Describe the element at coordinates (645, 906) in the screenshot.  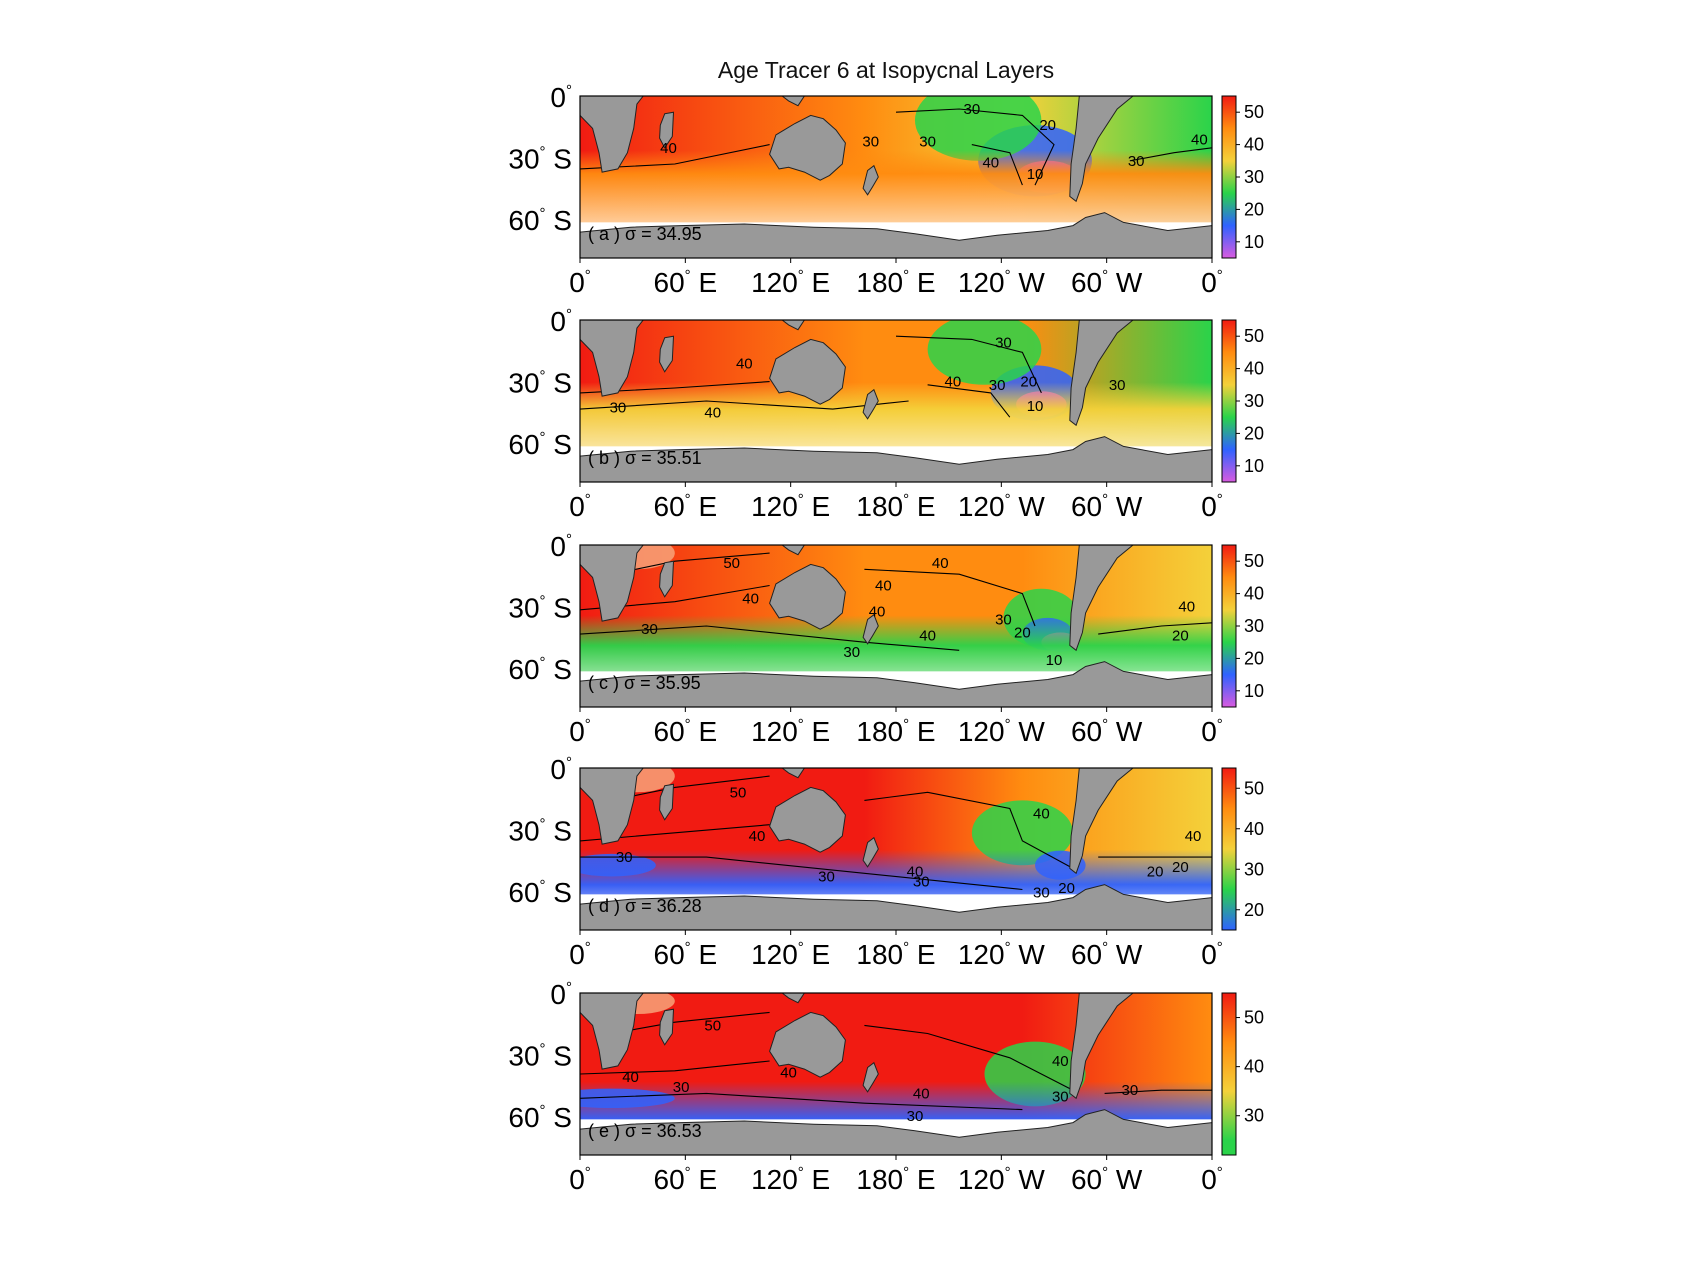
I see `panel-label: ( d ) σ = 36.28` at that location.